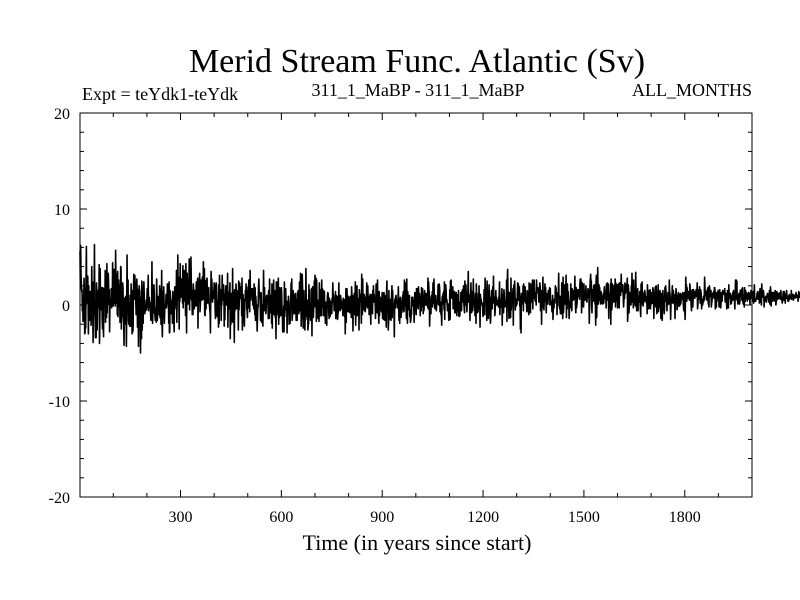  What do you see at coordinates (417, 61) in the screenshot?
I see `chart-title: Merid Stream Func. Atlantic (Sv)` at bounding box center [417, 61].